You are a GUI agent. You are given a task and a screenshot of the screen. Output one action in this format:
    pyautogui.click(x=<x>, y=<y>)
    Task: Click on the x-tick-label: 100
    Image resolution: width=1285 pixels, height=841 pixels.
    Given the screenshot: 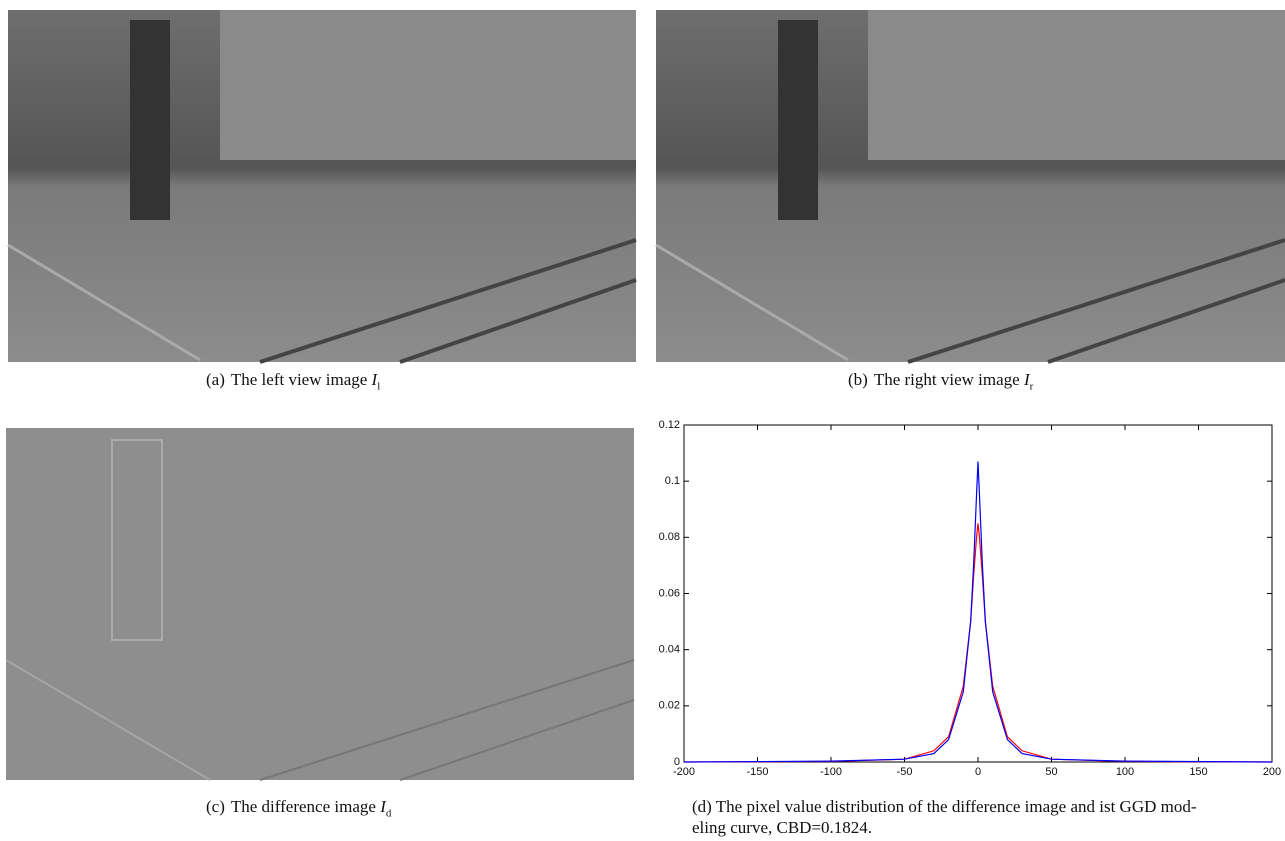 What is the action you would take?
    pyautogui.click(x=1125, y=772)
    